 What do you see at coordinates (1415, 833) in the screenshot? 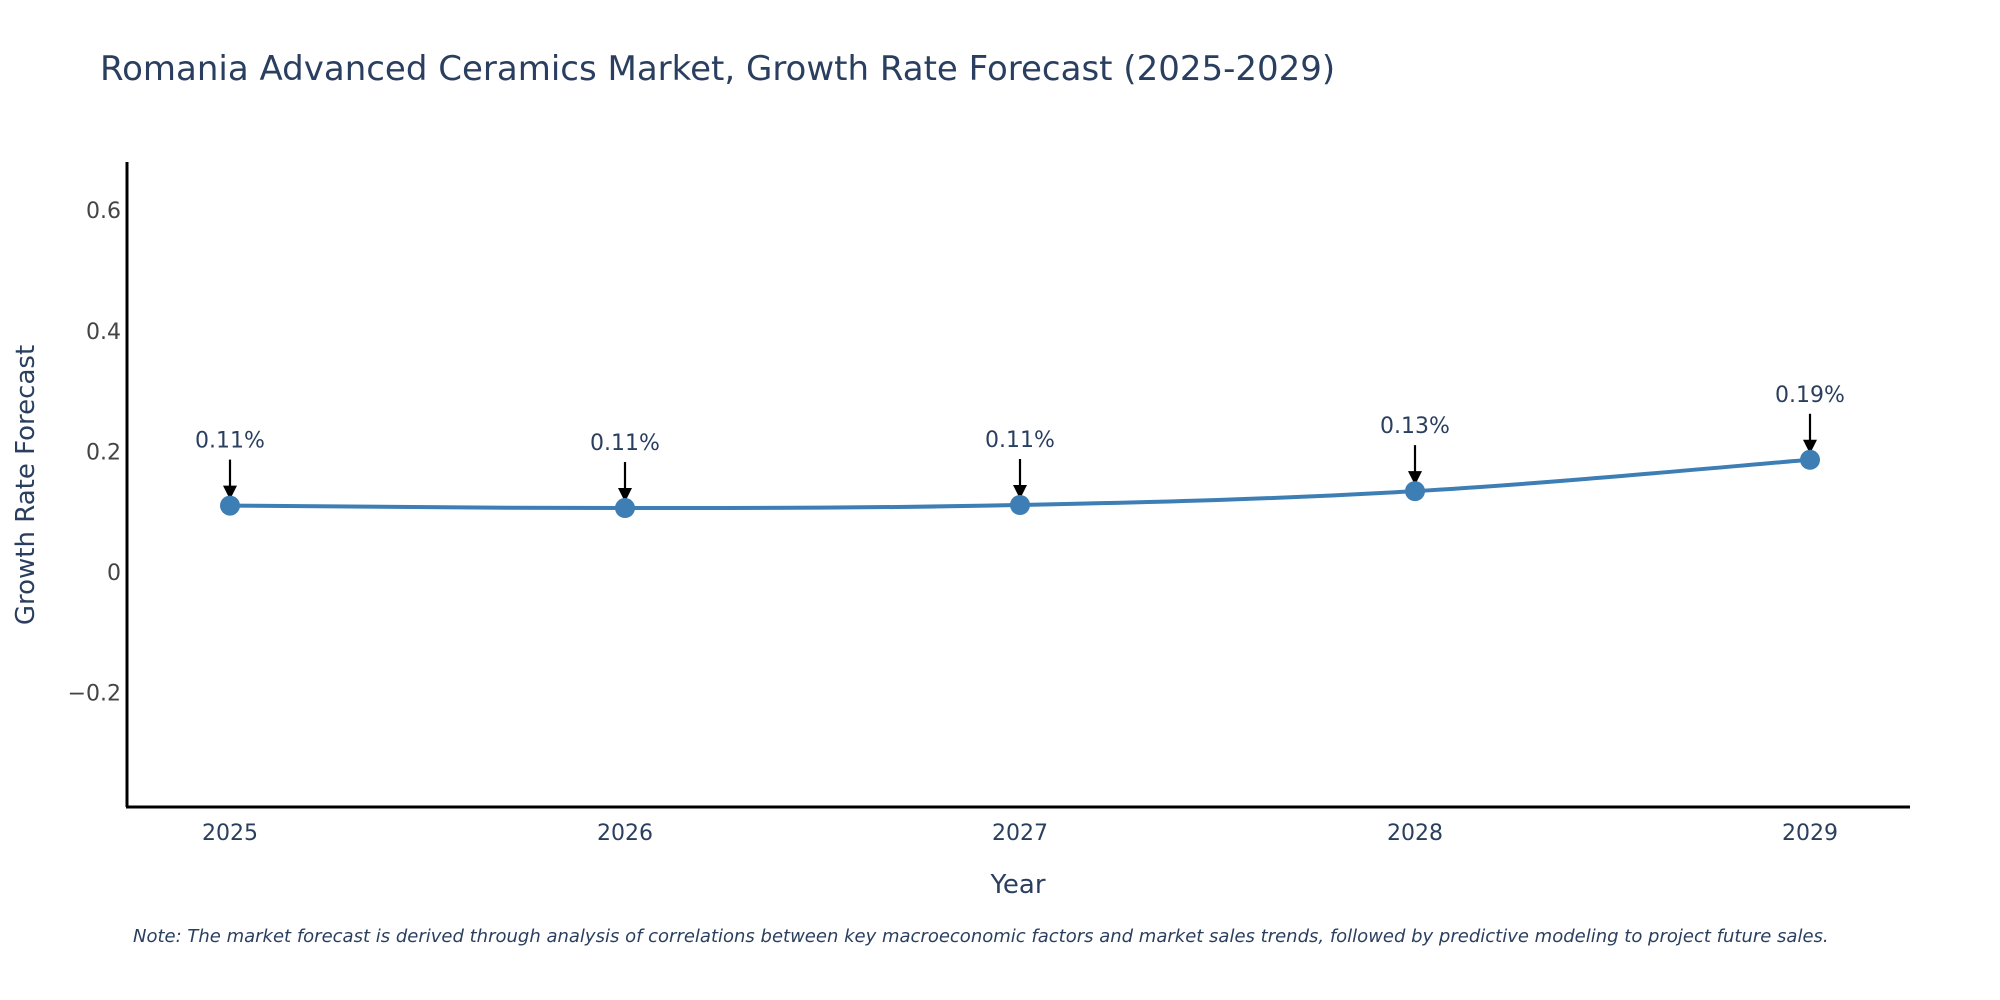
I see `x-tick-label: 2028` at bounding box center [1415, 833].